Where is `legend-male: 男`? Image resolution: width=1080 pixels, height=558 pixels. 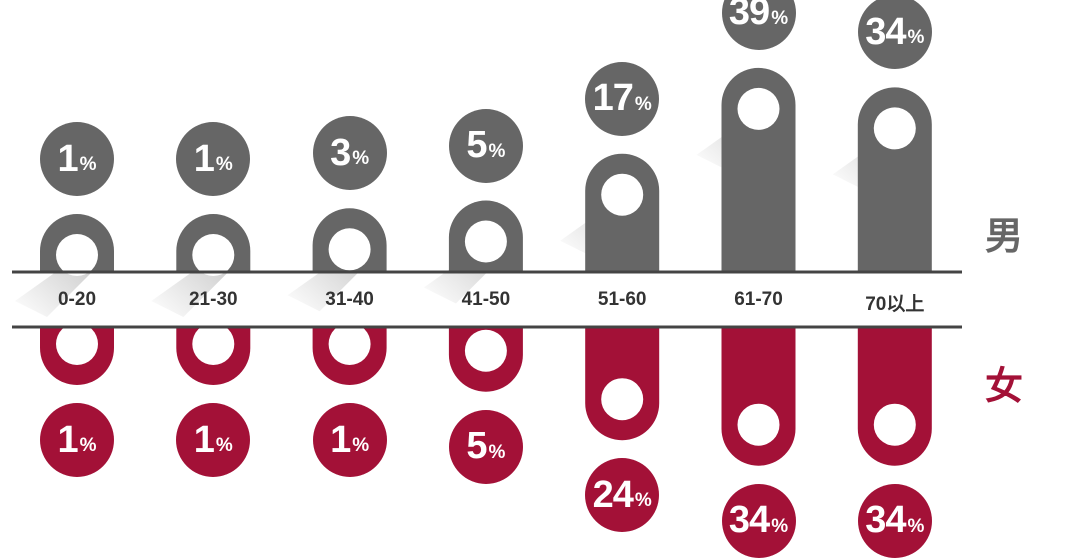 legend-male: 男 is located at coordinates (1004, 236).